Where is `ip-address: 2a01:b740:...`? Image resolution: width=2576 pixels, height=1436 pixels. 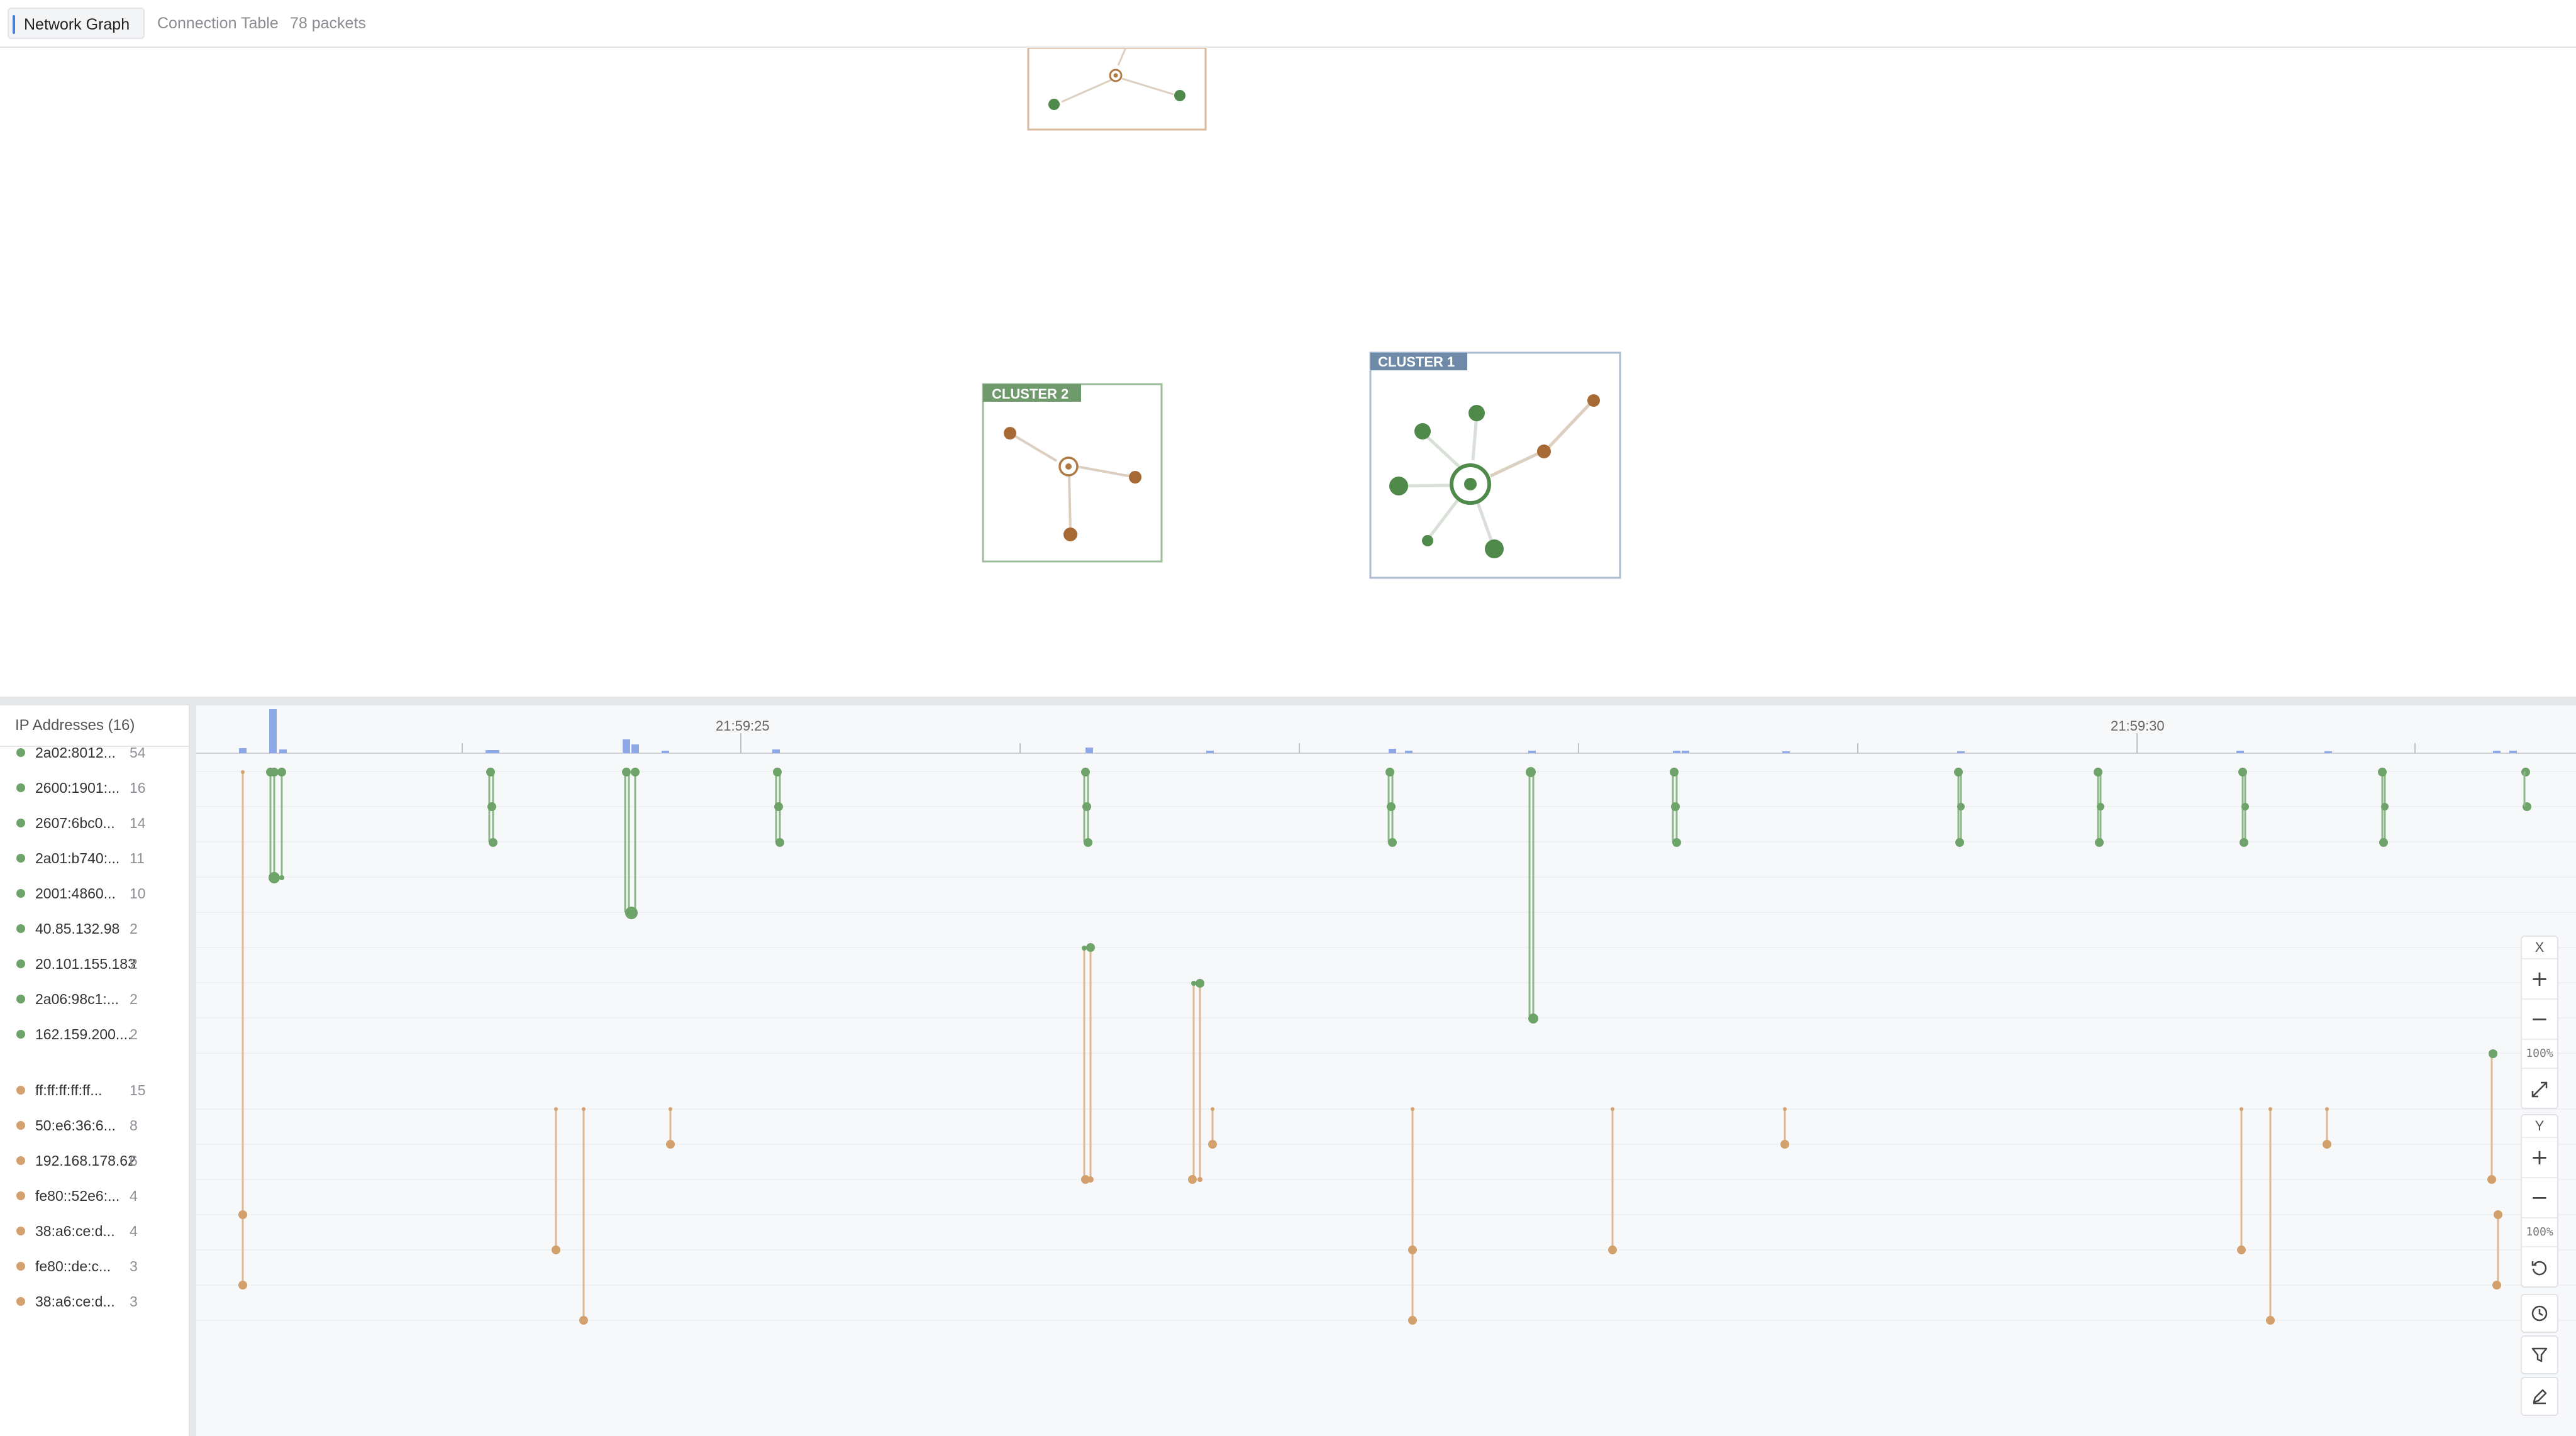
ip-address: 2a01:b740:... is located at coordinates (77, 858).